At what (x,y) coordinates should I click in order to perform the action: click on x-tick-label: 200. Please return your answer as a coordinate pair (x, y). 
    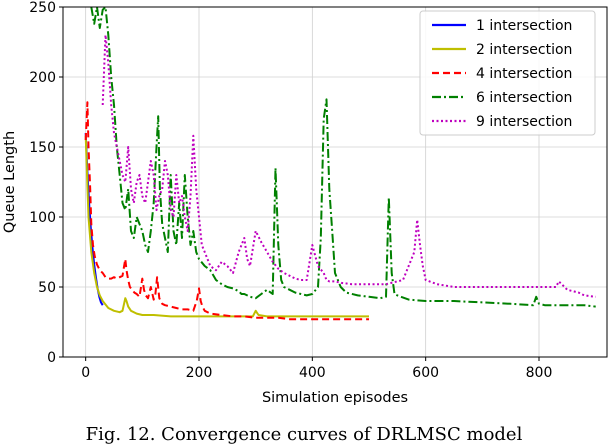
    Looking at the image, I should click on (199, 373).